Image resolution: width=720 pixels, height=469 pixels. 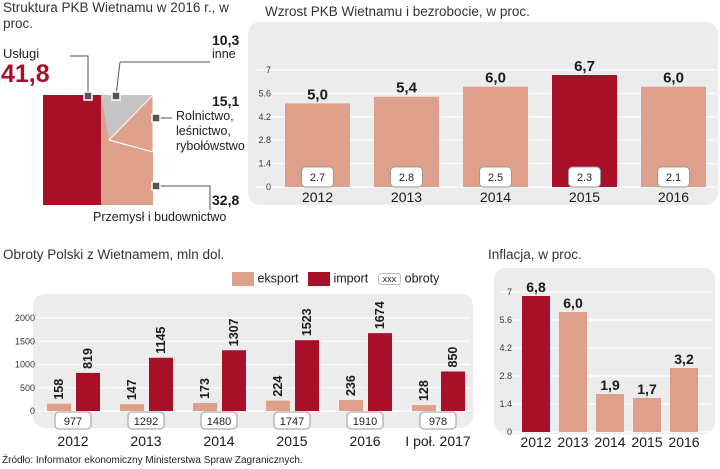 What do you see at coordinates (268, 70) in the screenshot?
I see `gdp-ytick-label: 7` at bounding box center [268, 70].